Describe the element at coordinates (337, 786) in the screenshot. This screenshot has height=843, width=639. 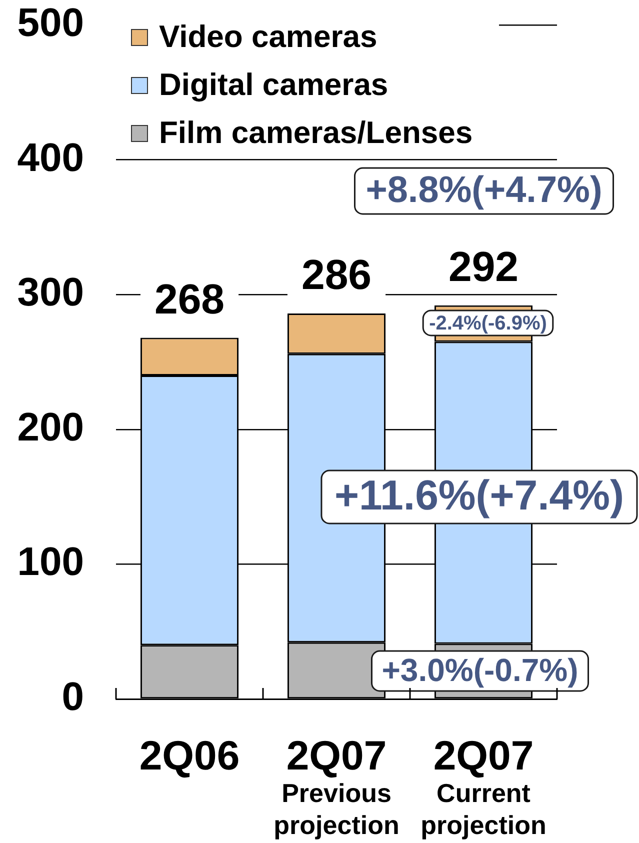
I see `x-tick-label: 2Q07 Previous projection` at that location.